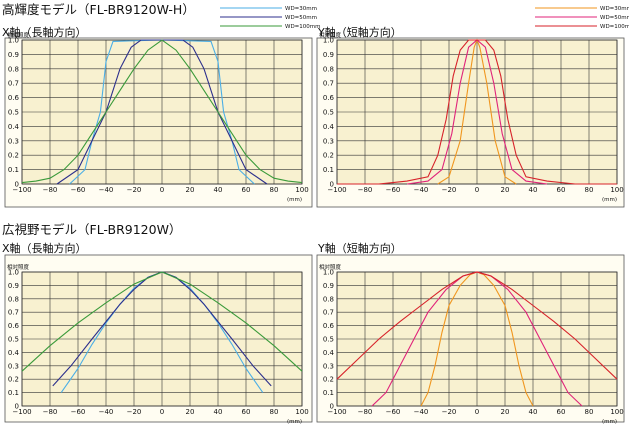 The height and width of the screenshot is (430, 629). I want to click on section-title-high-intensity: 高輝度モデル（FL-BR9120W-H）, so click(98, 9).